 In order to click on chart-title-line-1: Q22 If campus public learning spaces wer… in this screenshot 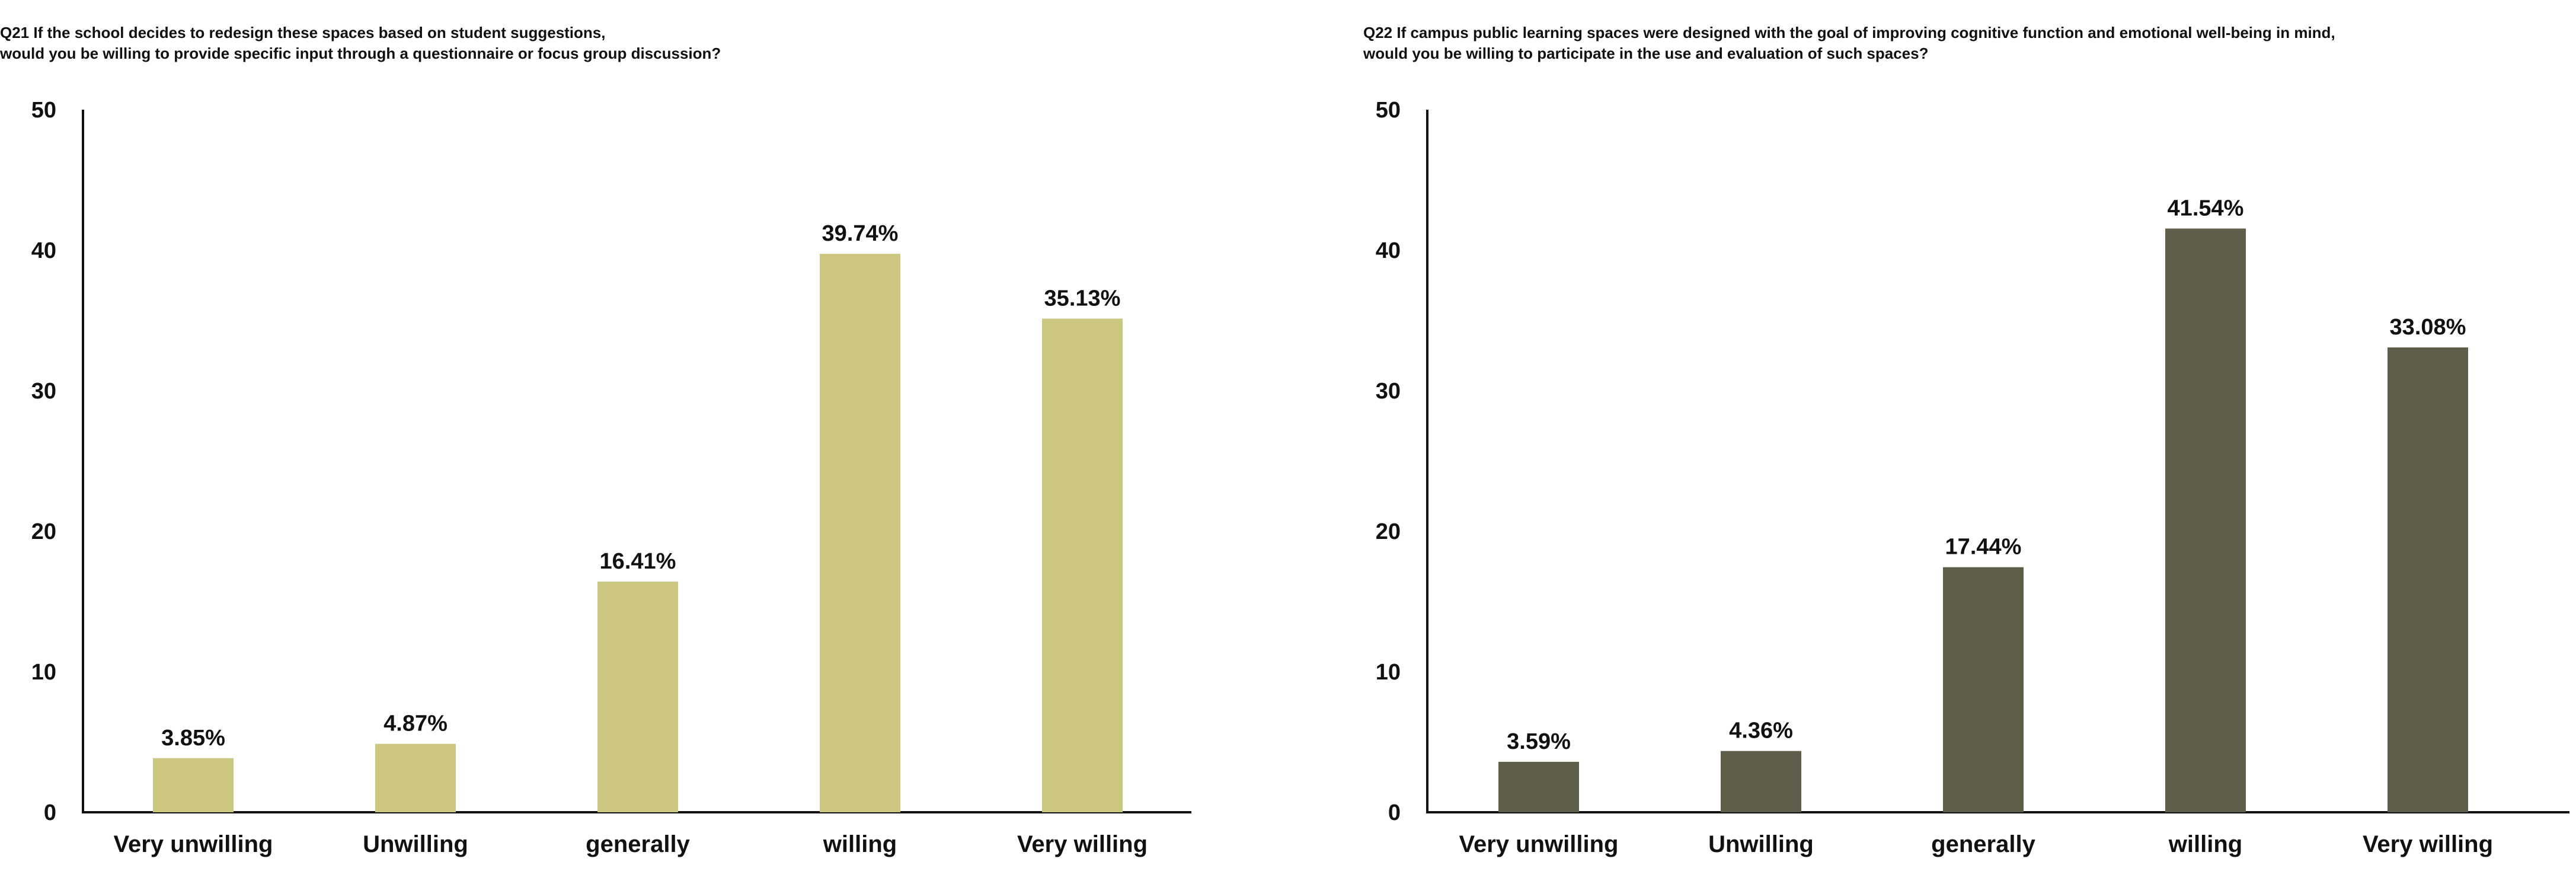, I will do `click(1849, 33)`.